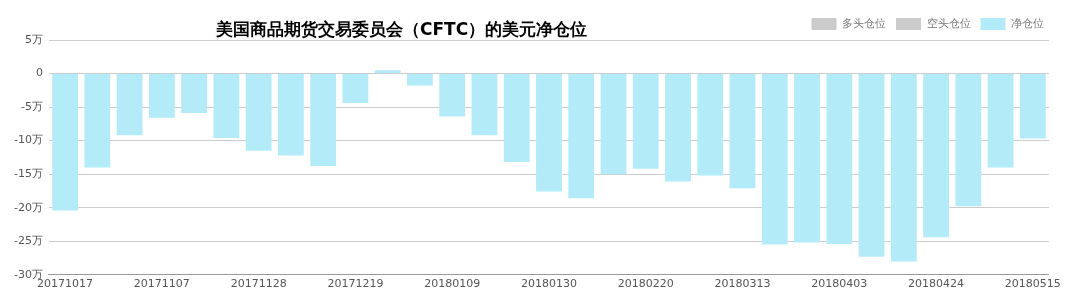 The width and height of the screenshot is (1072, 302). What do you see at coordinates (28, 207) in the screenshot?
I see `y-tick-label: -20万` at bounding box center [28, 207].